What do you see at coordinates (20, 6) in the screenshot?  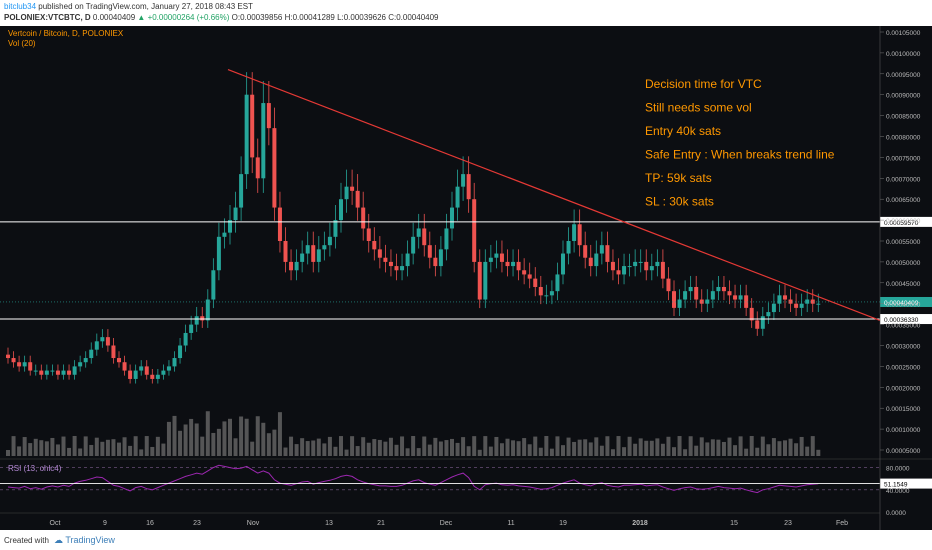 I see `author-link: bitclub34` at bounding box center [20, 6].